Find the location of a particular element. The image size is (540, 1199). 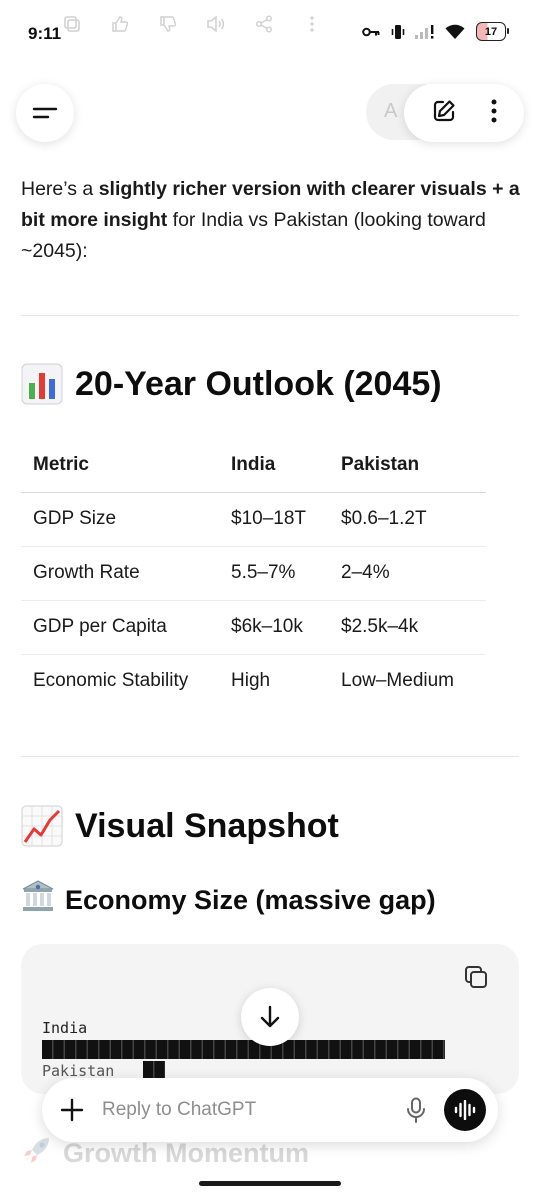

arrow-down-icon is located at coordinates (270, 1016).